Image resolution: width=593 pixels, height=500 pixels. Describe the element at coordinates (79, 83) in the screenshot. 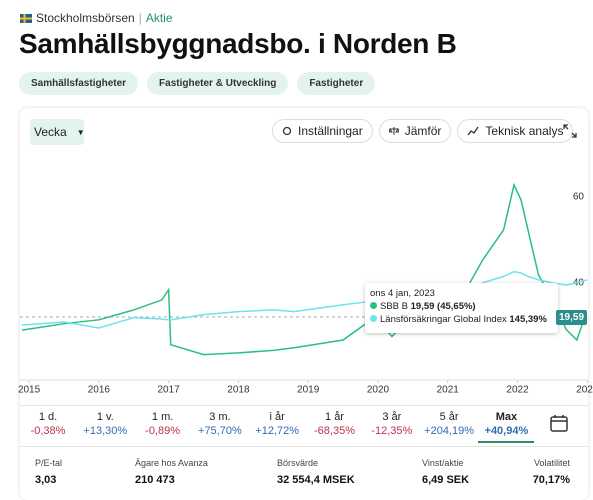

I see `tag: Samhällsfastigheter` at that location.